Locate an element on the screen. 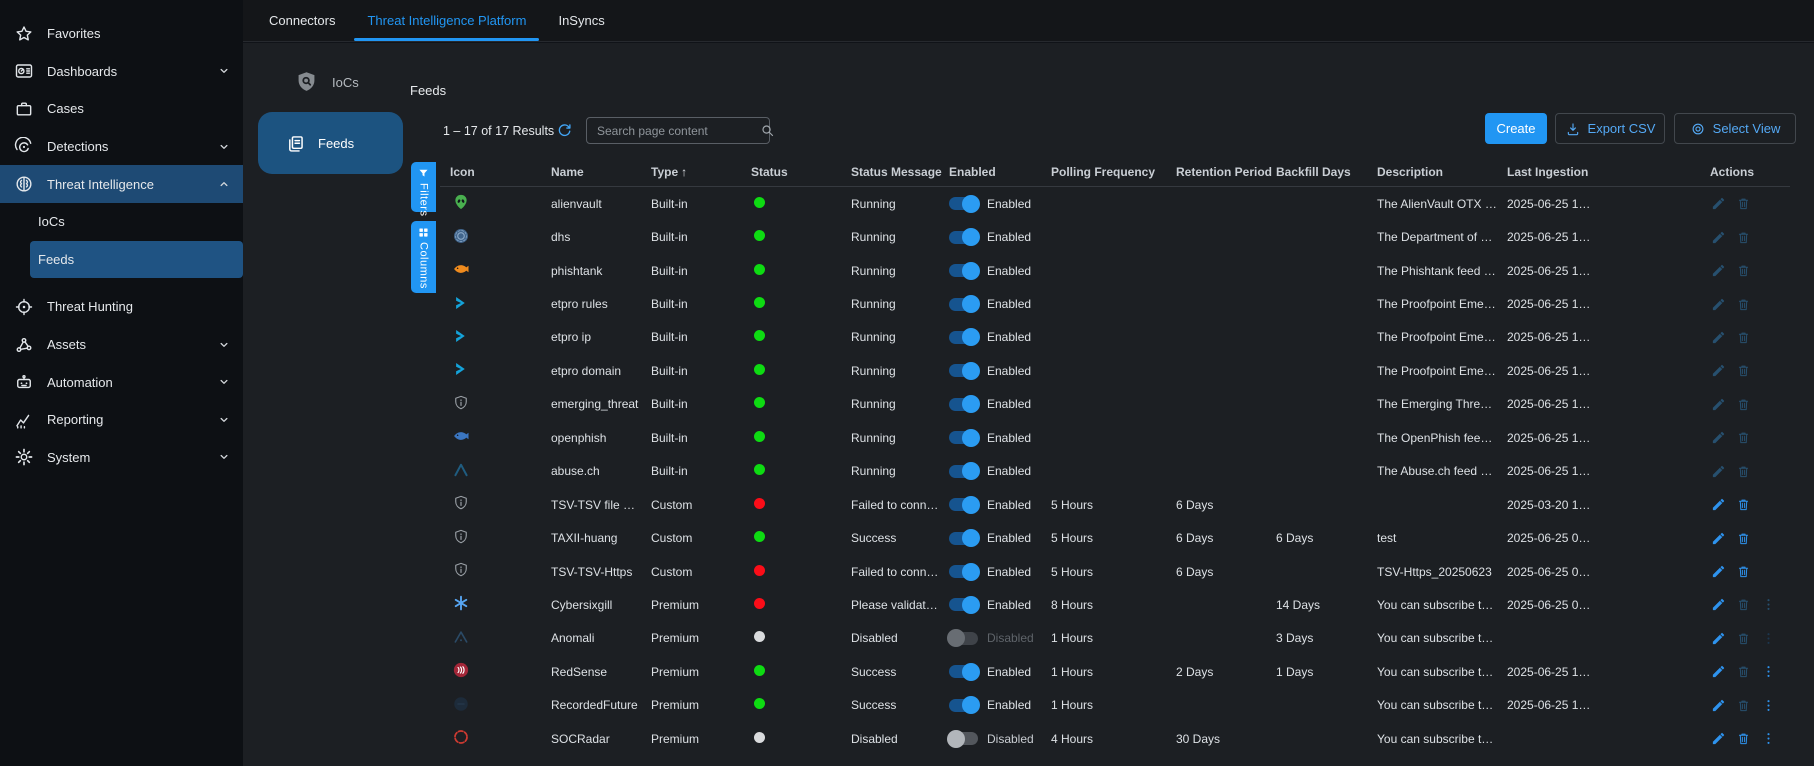  refresh-icon is located at coordinates (564, 130).